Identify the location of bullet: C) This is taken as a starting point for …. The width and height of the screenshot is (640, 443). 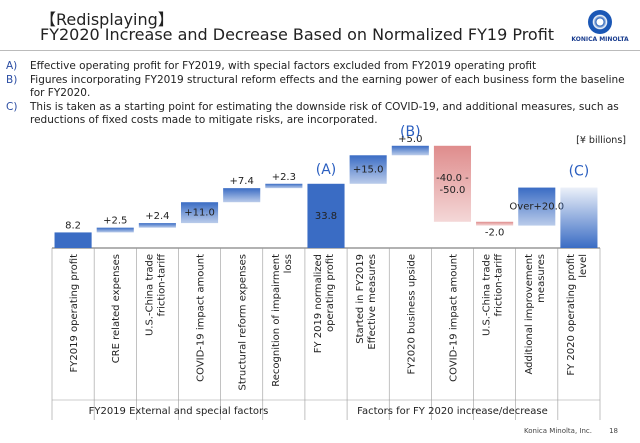
(318, 114).